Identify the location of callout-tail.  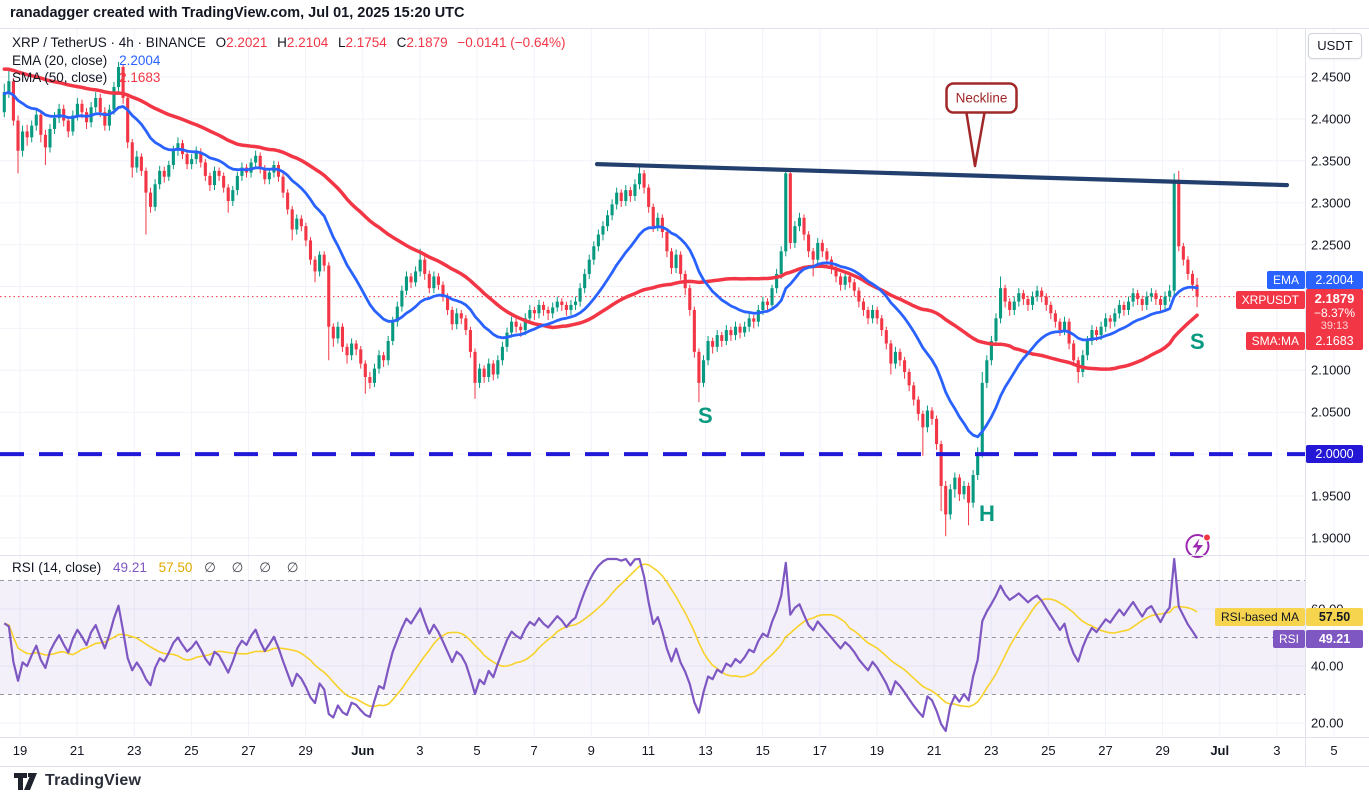
(975, 138).